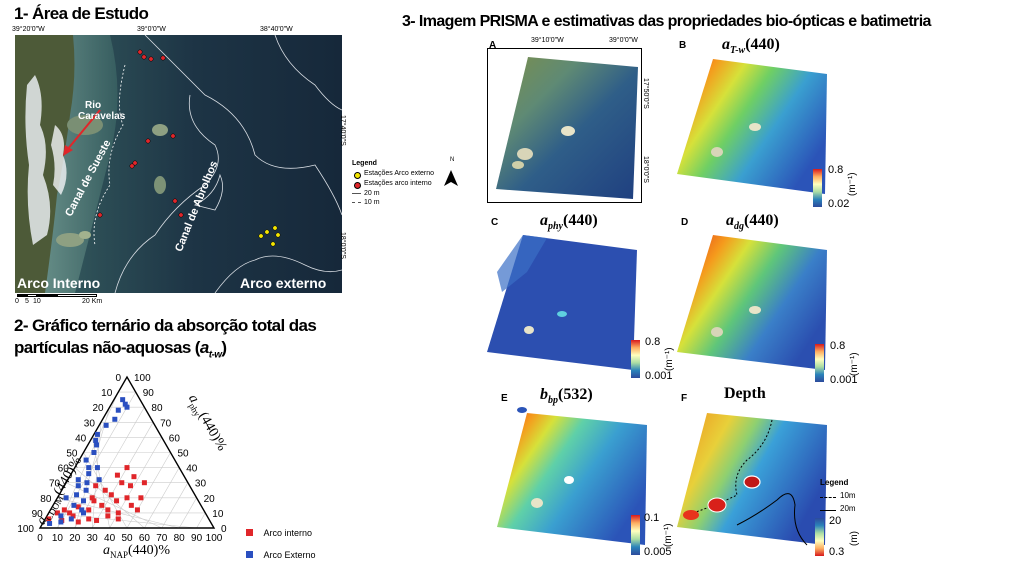  Describe the element at coordinates (145, 538) in the screenshot. I see `ternary-tick-bottom: 60` at that location.